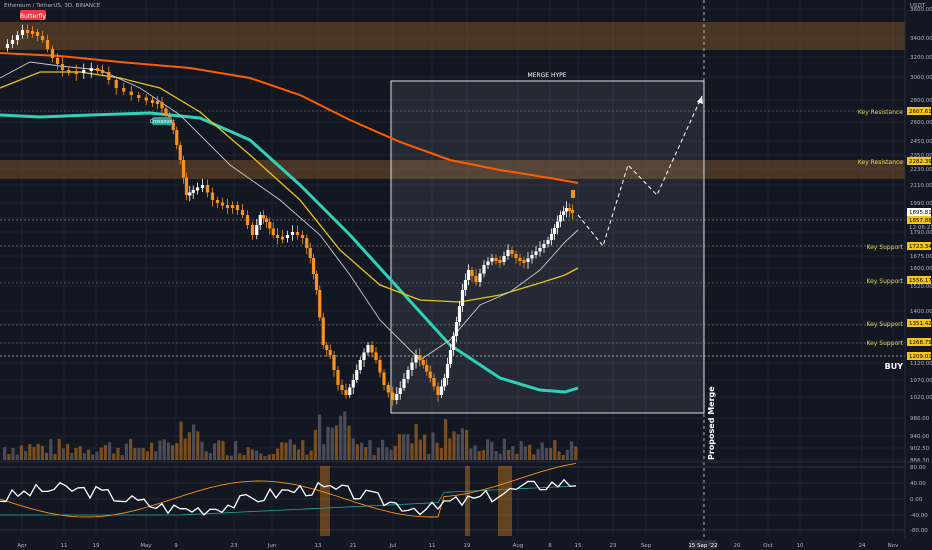 This screenshot has width=932, height=550. I want to click on y-tick-label: 3200.00, so click(921, 58).